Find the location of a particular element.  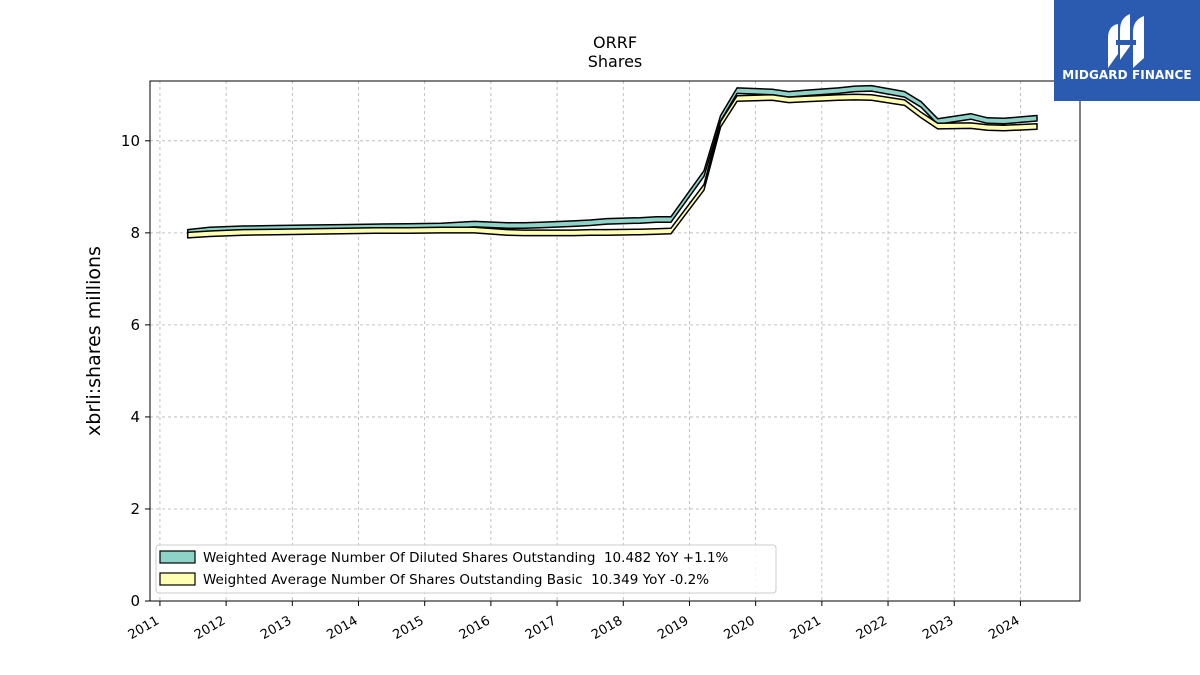

legend-frame is located at coordinates (466, 569).